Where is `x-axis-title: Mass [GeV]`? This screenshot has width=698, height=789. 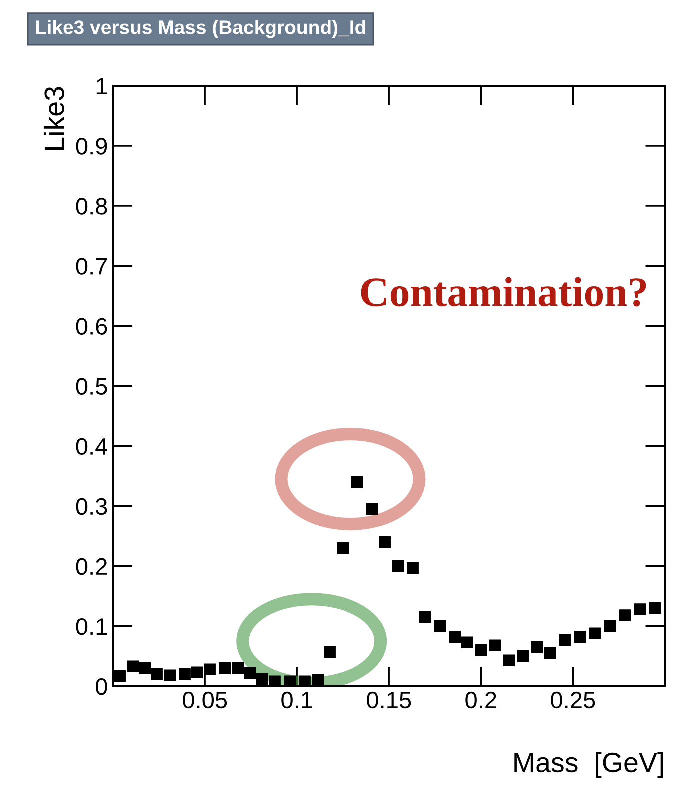
x-axis-title: Mass [GeV] is located at coordinates (589, 765).